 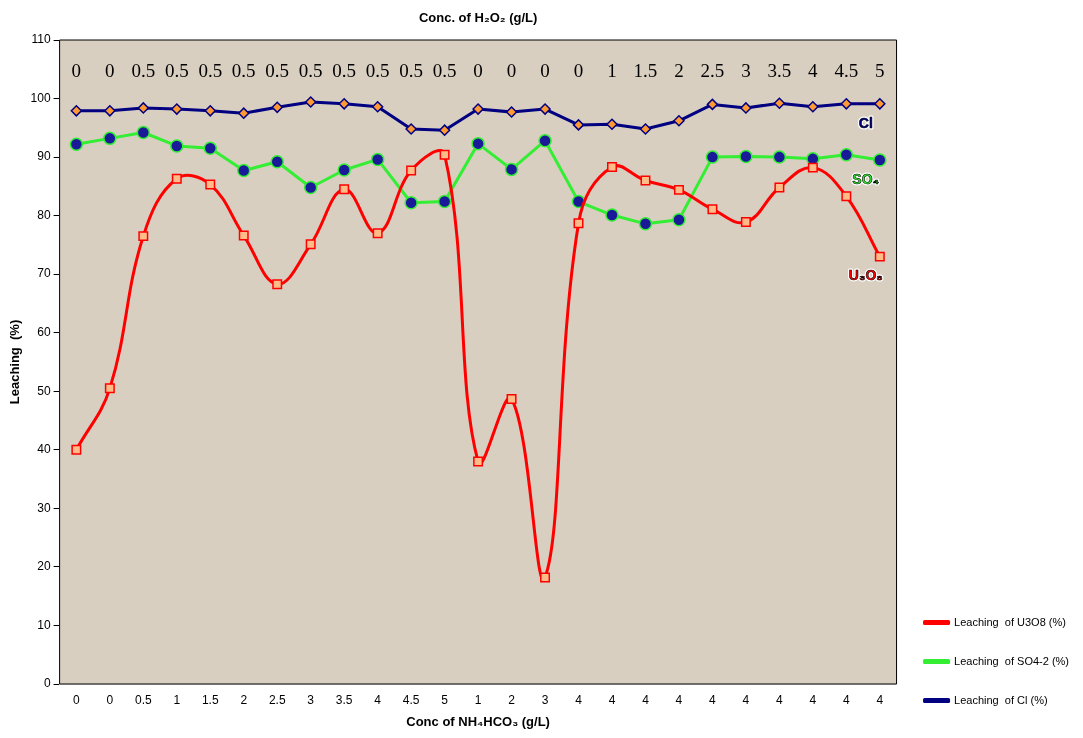 What do you see at coordinates (44, 566) in the screenshot?
I see `y-tick-label: 20` at bounding box center [44, 566].